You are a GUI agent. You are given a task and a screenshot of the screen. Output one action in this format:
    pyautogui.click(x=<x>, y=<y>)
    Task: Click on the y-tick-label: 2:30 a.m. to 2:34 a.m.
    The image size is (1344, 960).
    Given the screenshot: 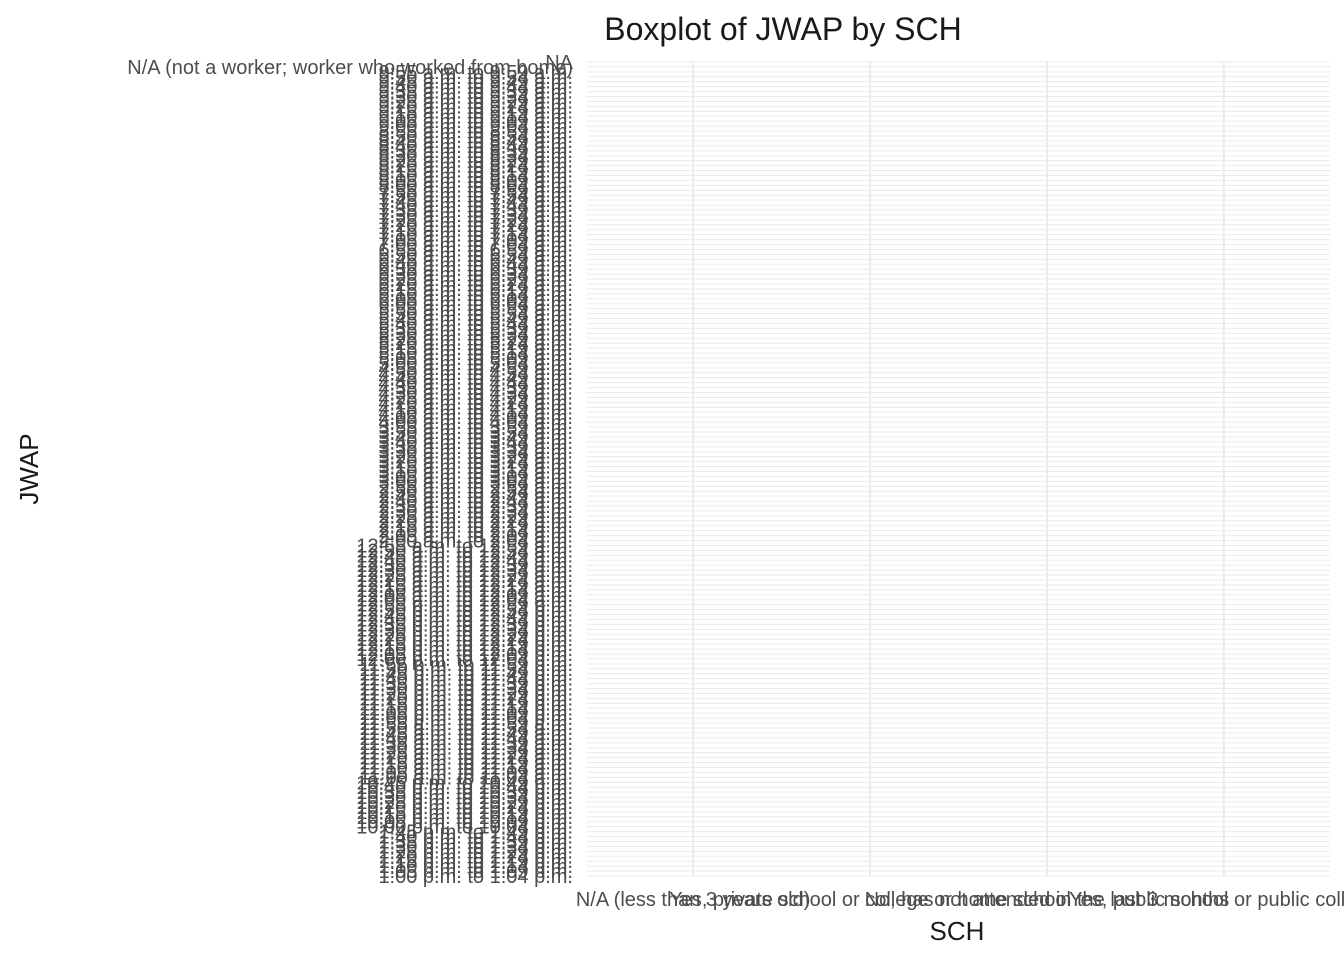 What is the action you would take?
    pyautogui.click(x=475, y=512)
    